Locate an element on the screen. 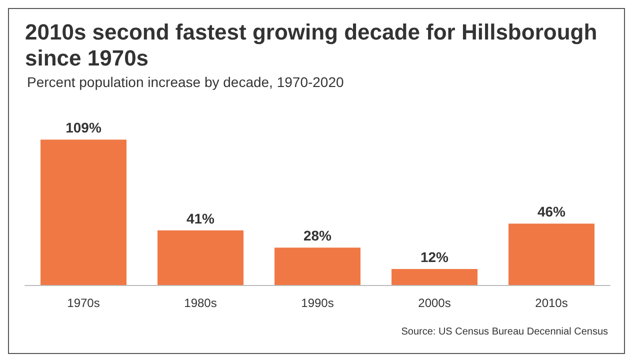 The width and height of the screenshot is (635, 364). data-label: 46% is located at coordinates (551, 212).